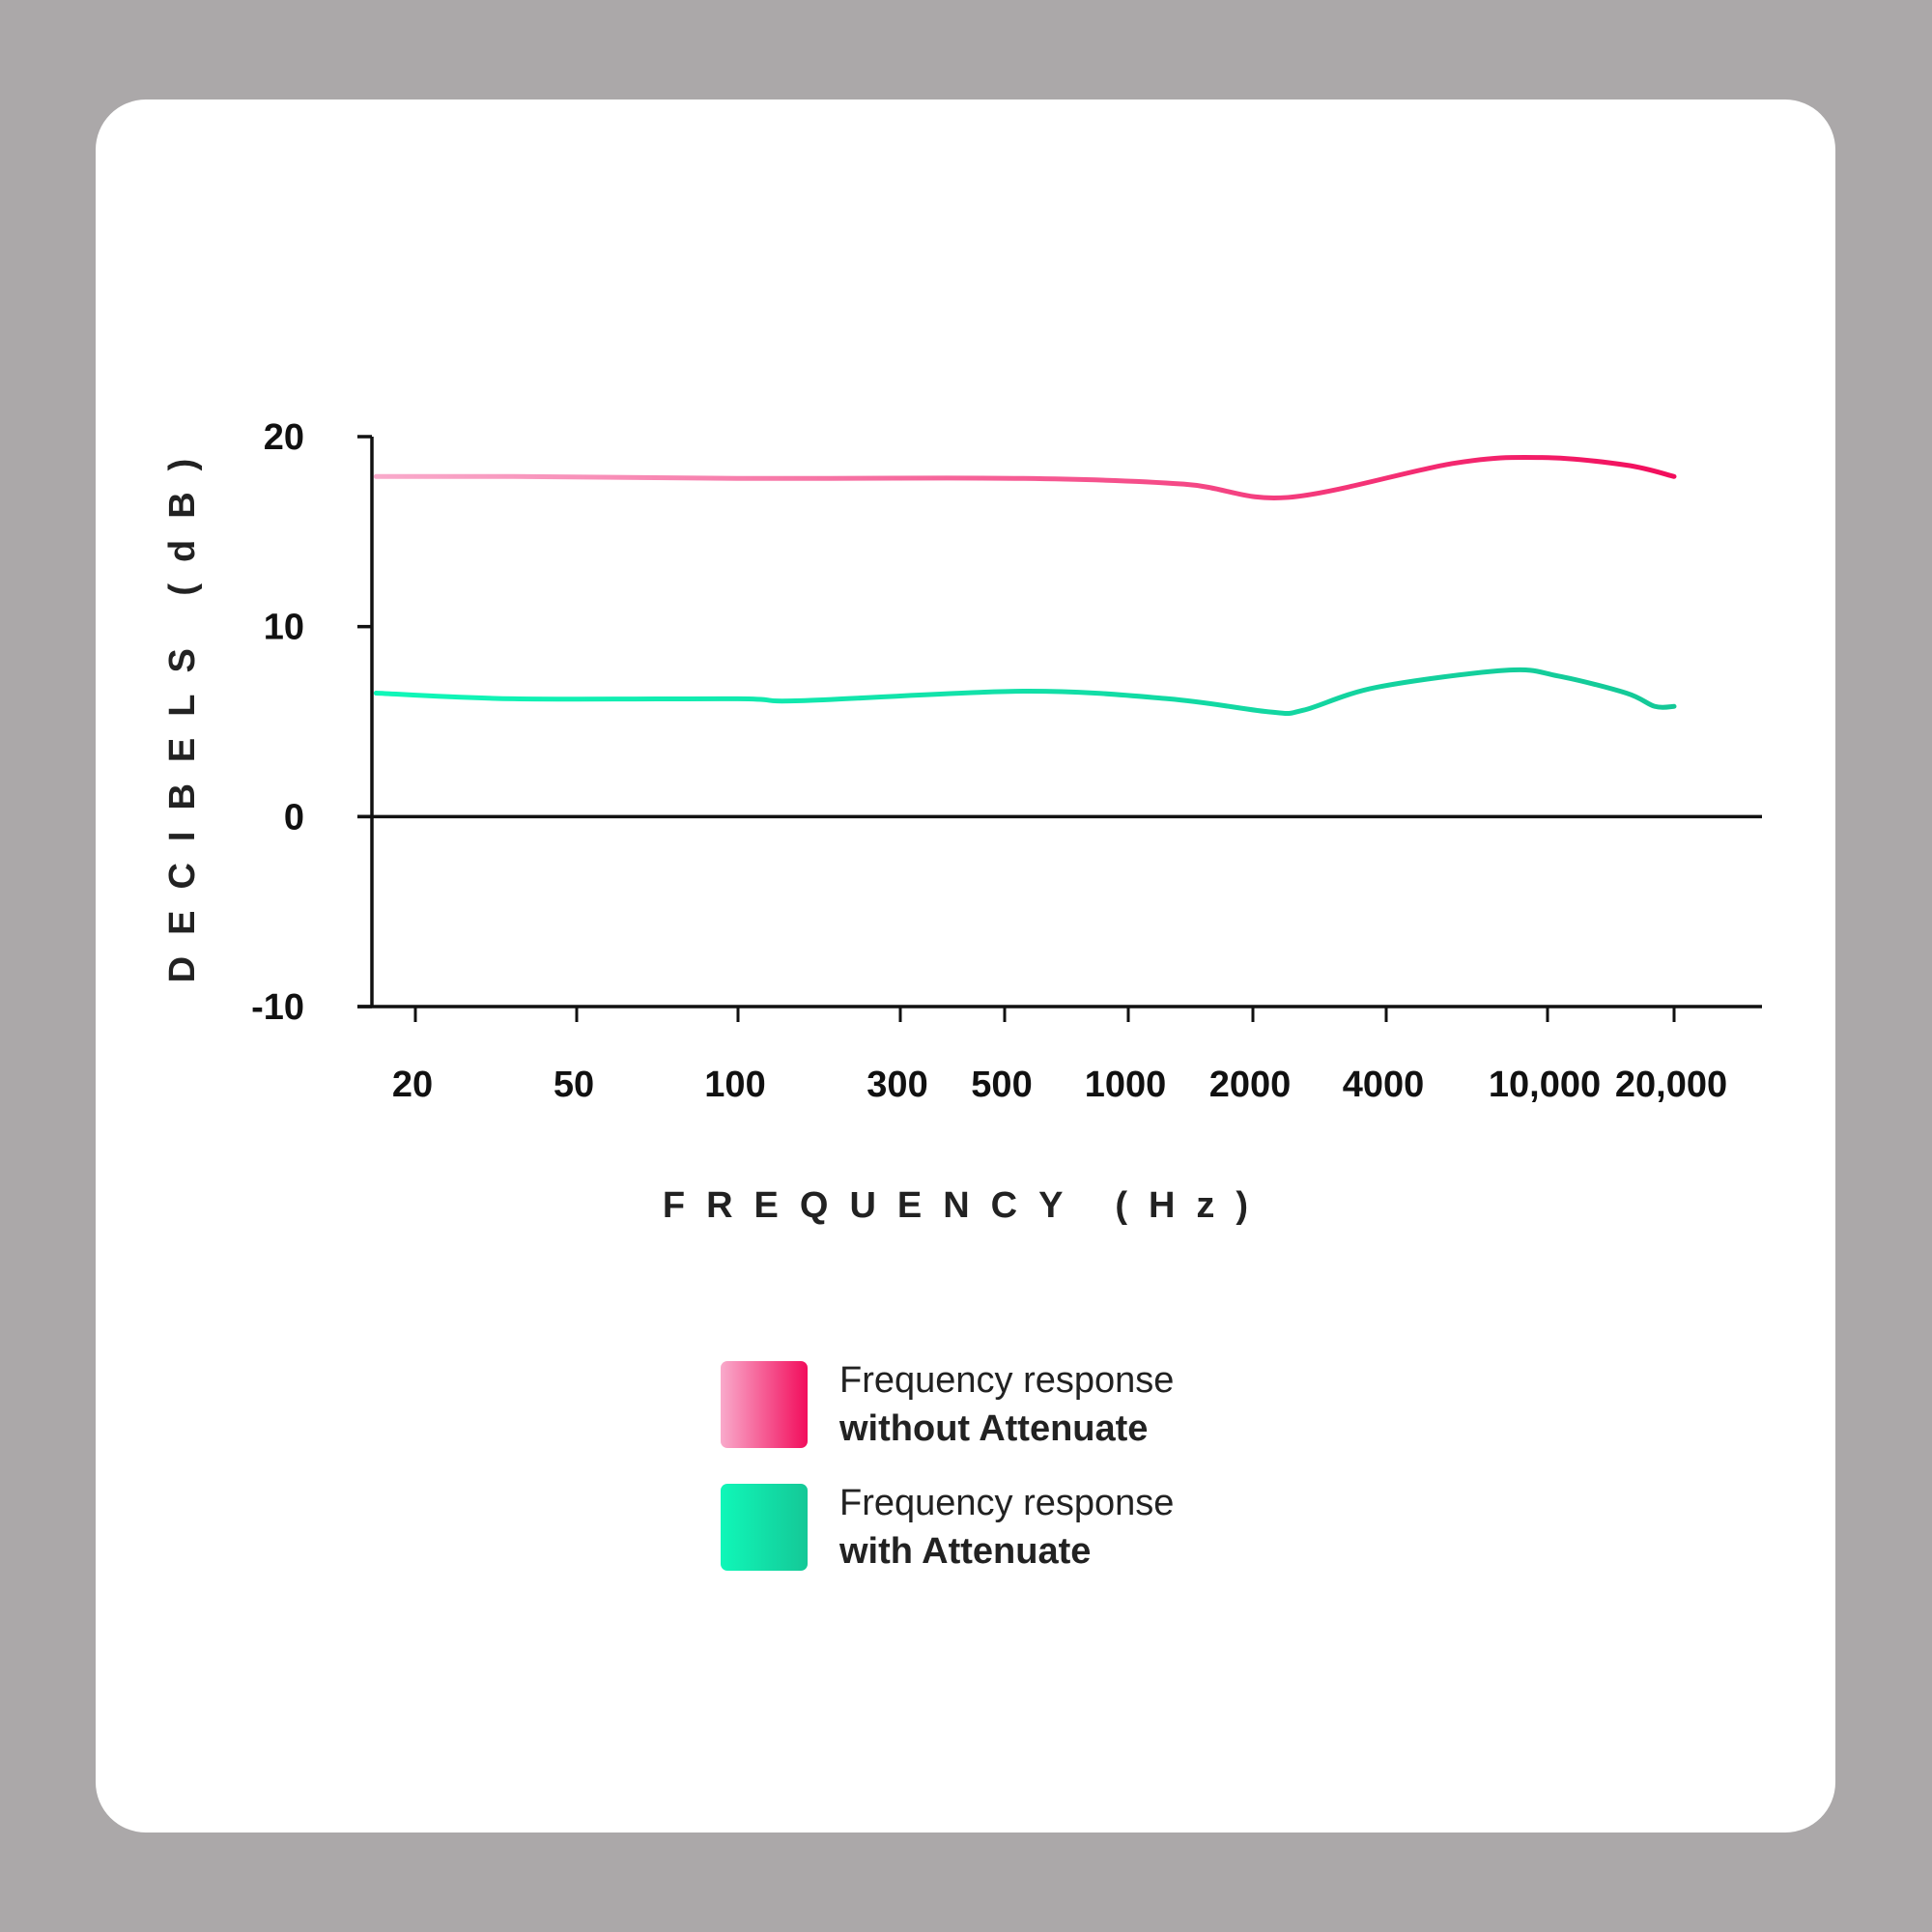 Image resolution: width=1932 pixels, height=1932 pixels. I want to click on legend-swatch-pink, so click(764, 1404).